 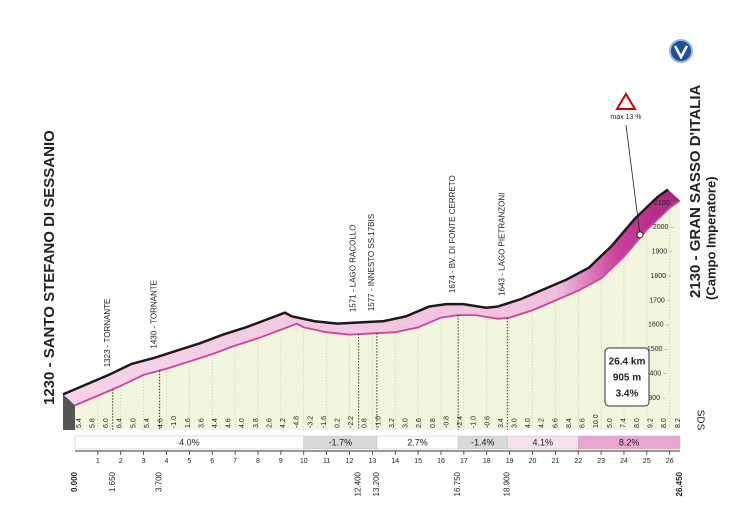 What do you see at coordinates (627, 394) in the screenshot?
I see `summary-text: 3.4%` at bounding box center [627, 394].